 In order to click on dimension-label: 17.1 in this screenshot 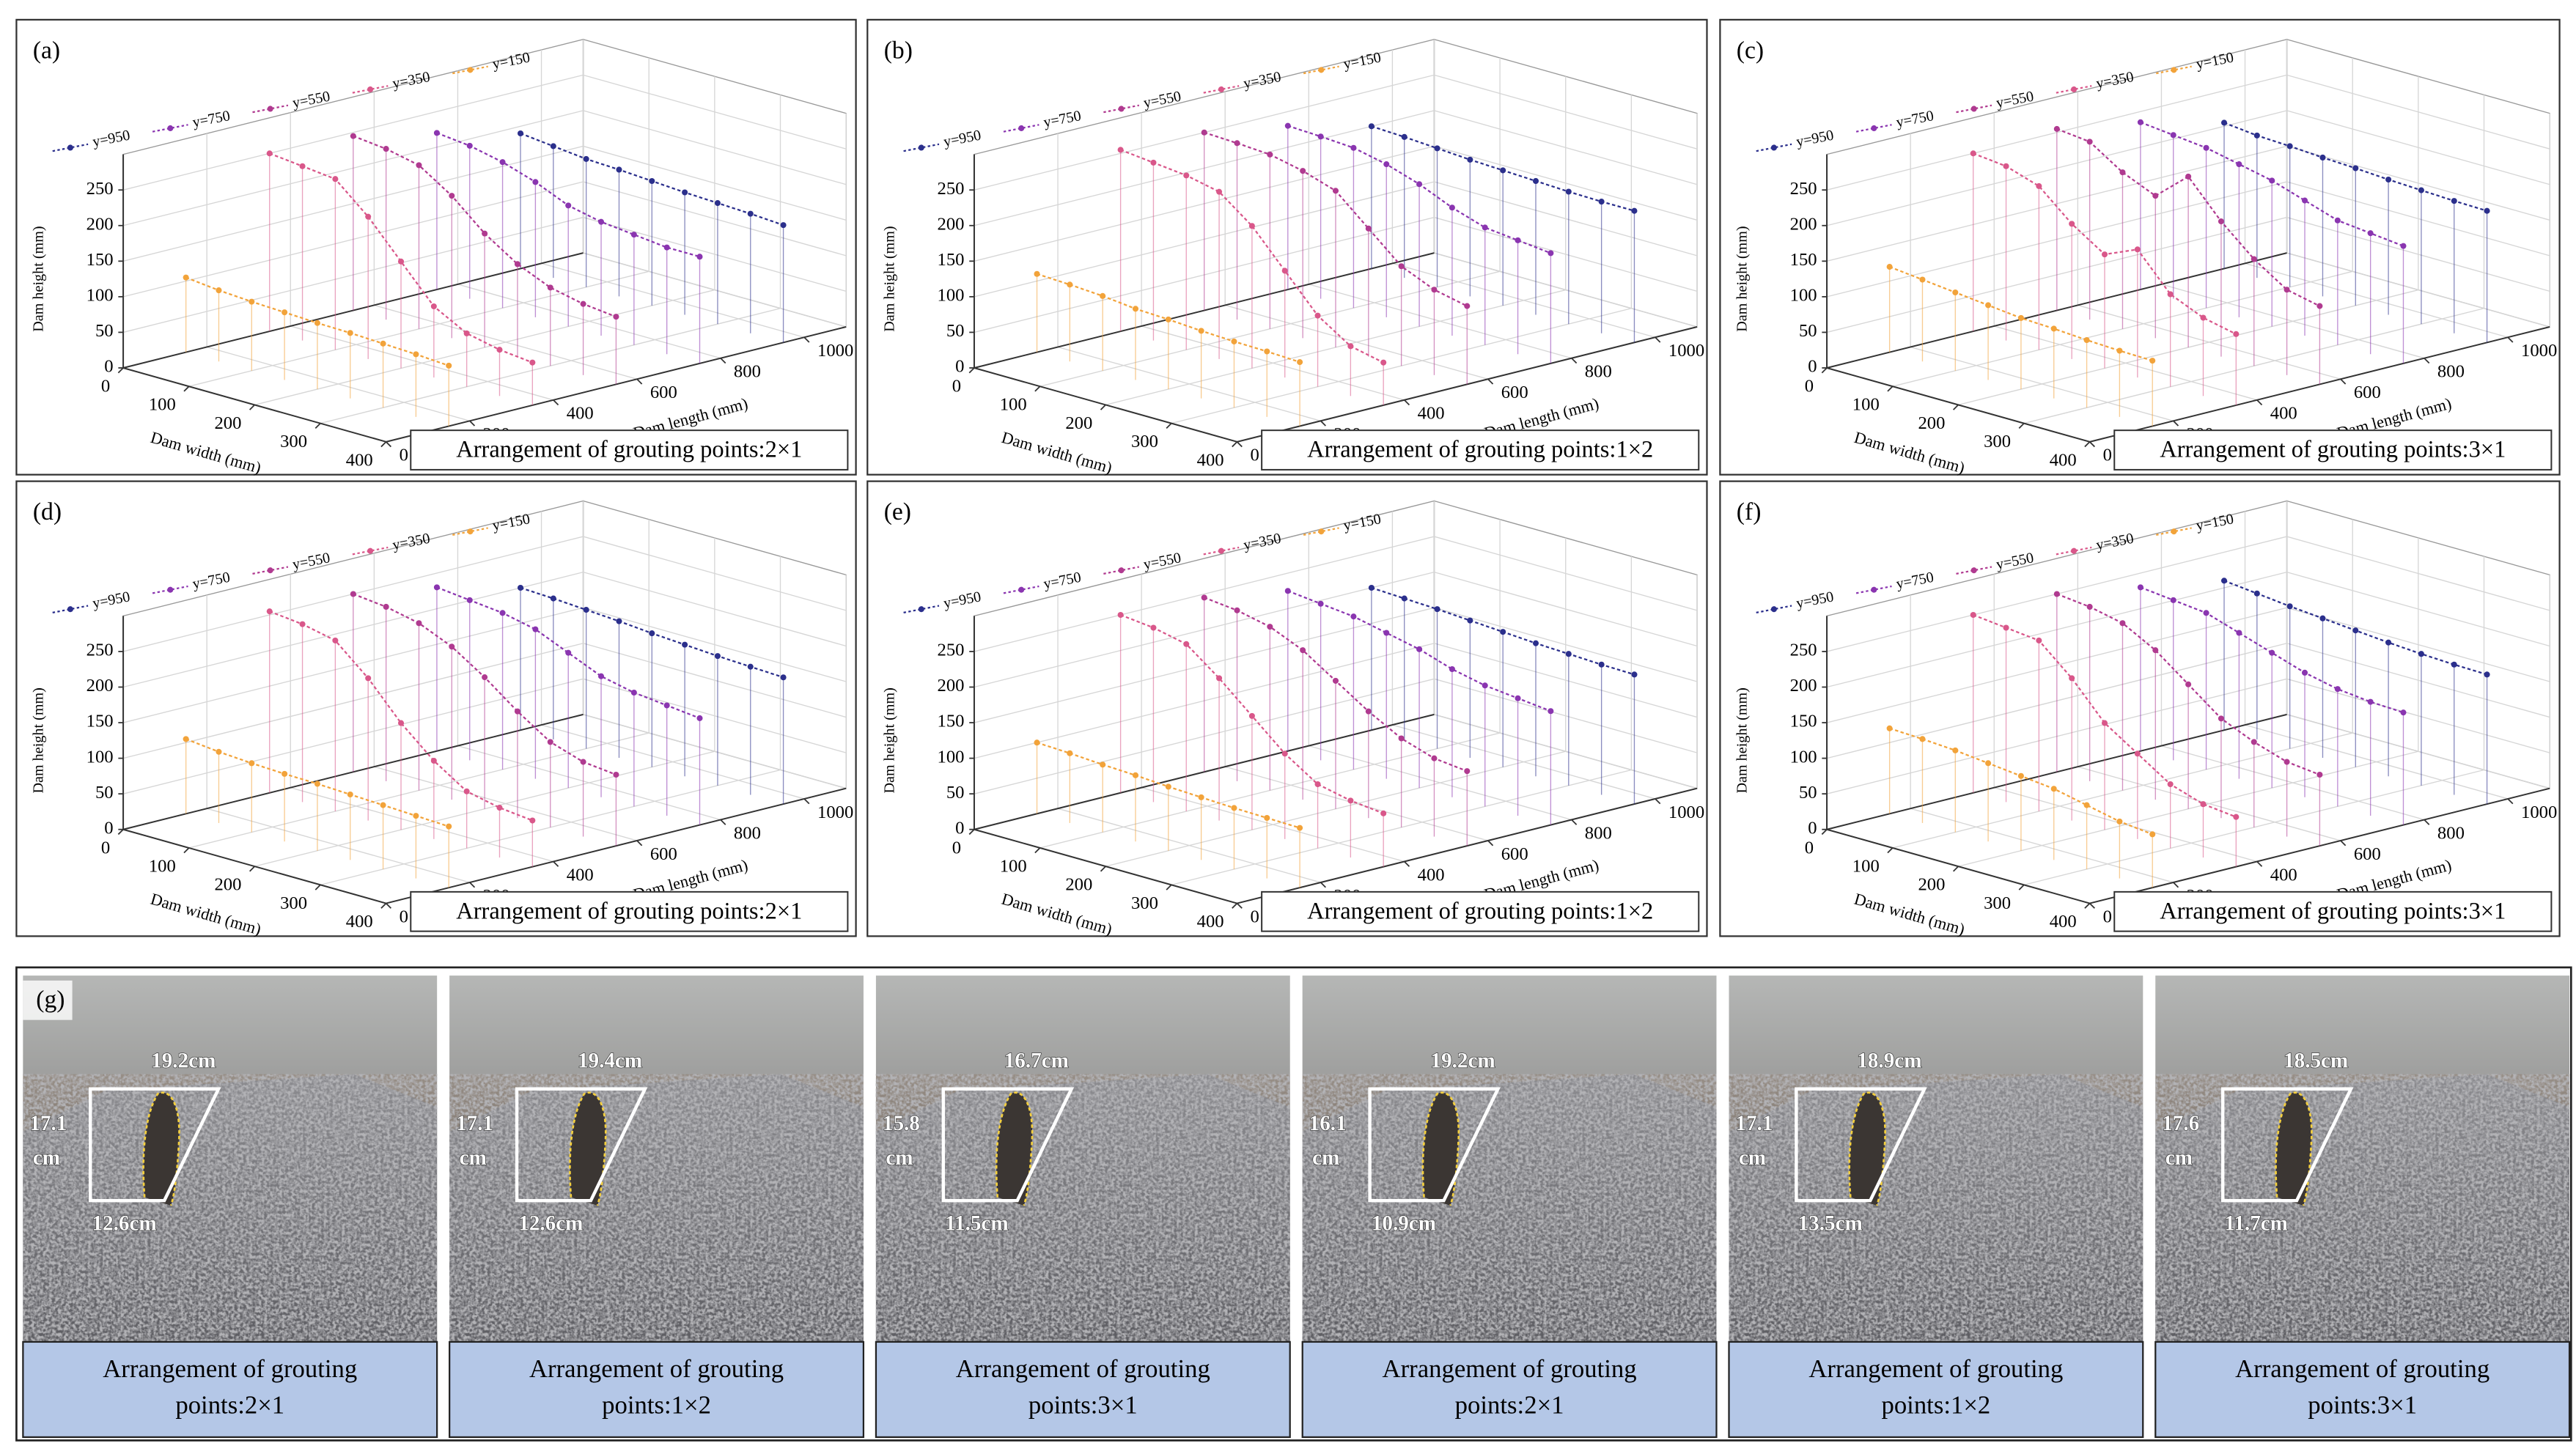, I will do `click(48, 1123)`.